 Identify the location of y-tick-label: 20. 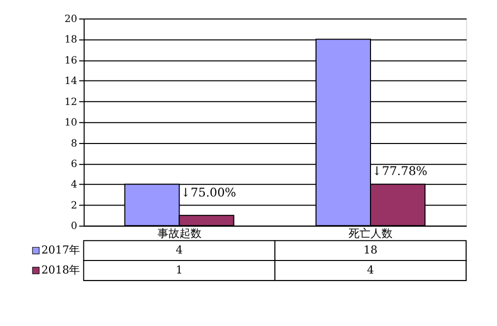
(71, 19).